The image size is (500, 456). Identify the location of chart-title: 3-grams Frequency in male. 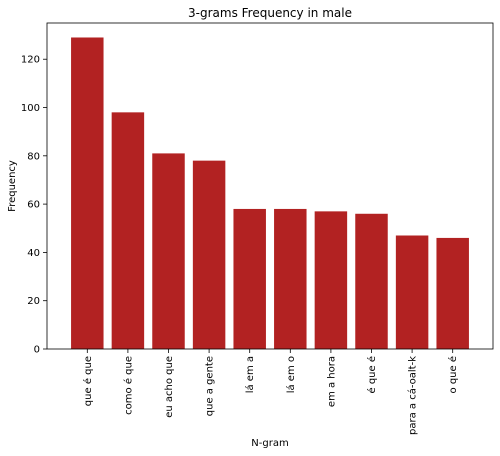
(270, 13).